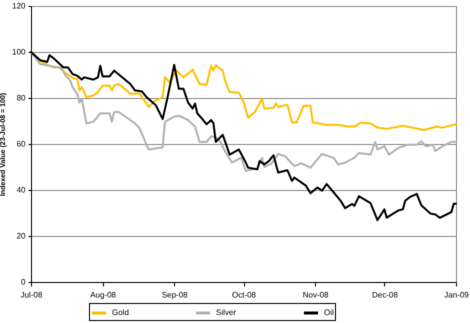  What do you see at coordinates (244, 295) in the screenshot?
I see `x-tick-label: Oct-08` at bounding box center [244, 295].